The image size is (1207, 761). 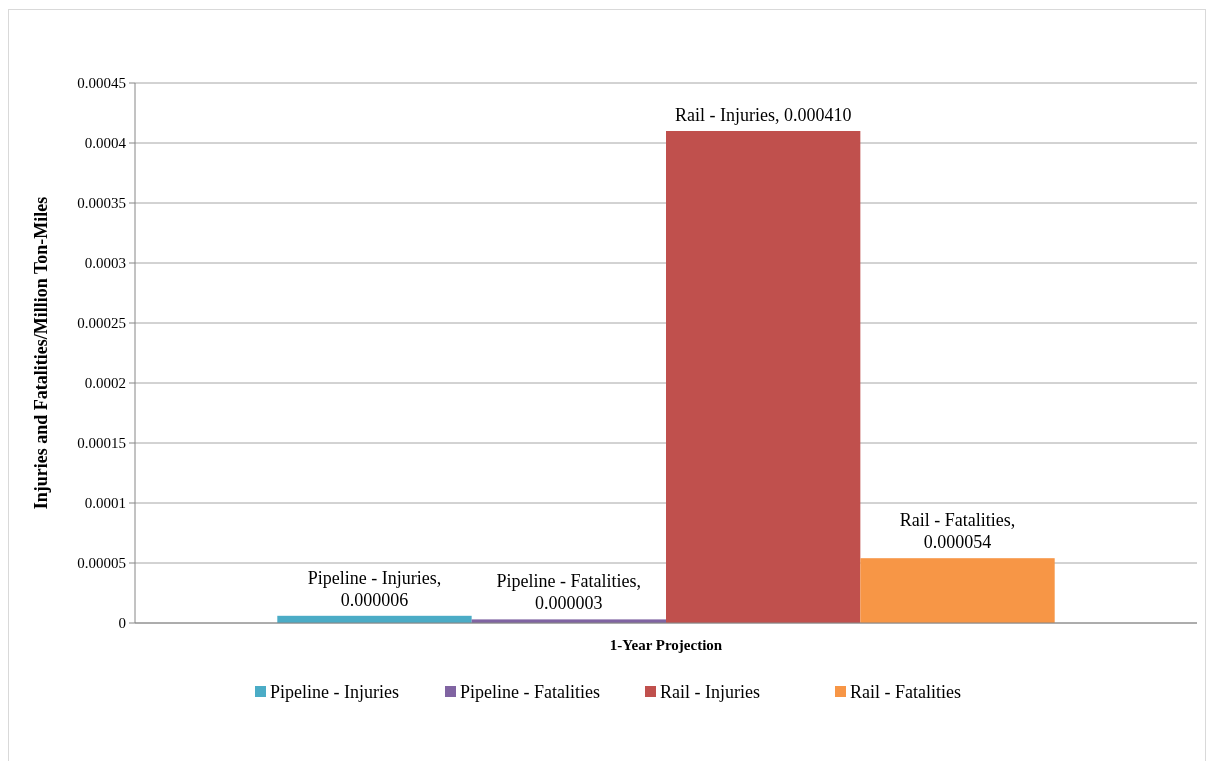 I want to click on y-tick-label: 0.0001, so click(x=105, y=503).